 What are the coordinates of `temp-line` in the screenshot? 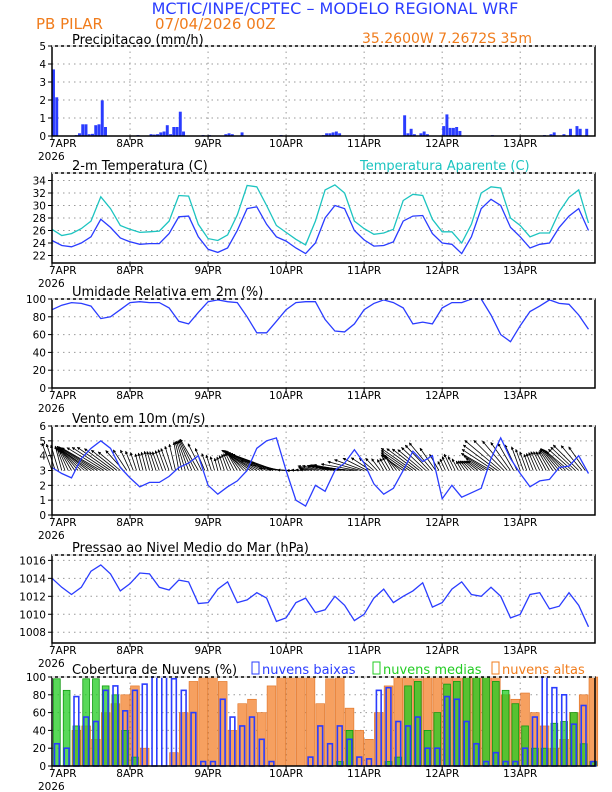 It's located at (320, 226).